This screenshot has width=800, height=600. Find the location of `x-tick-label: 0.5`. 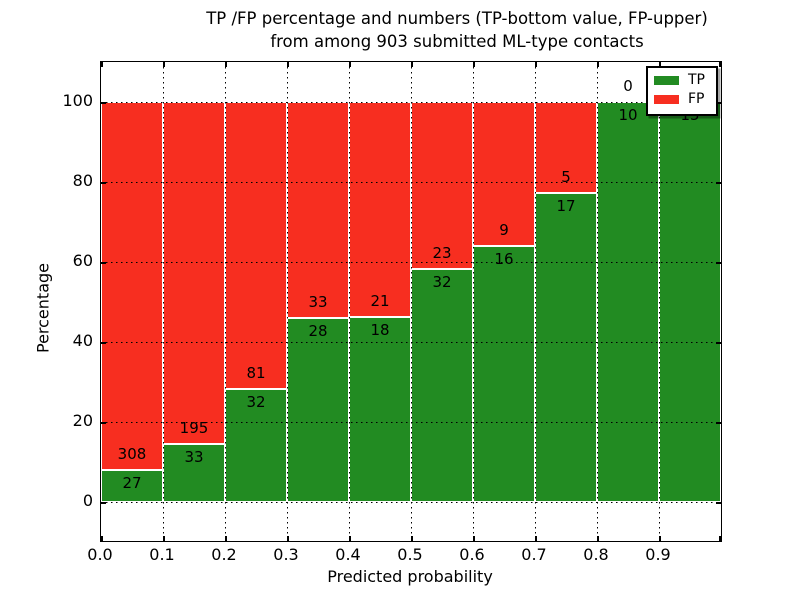

x-tick-label: 0.5 is located at coordinates (410, 554).